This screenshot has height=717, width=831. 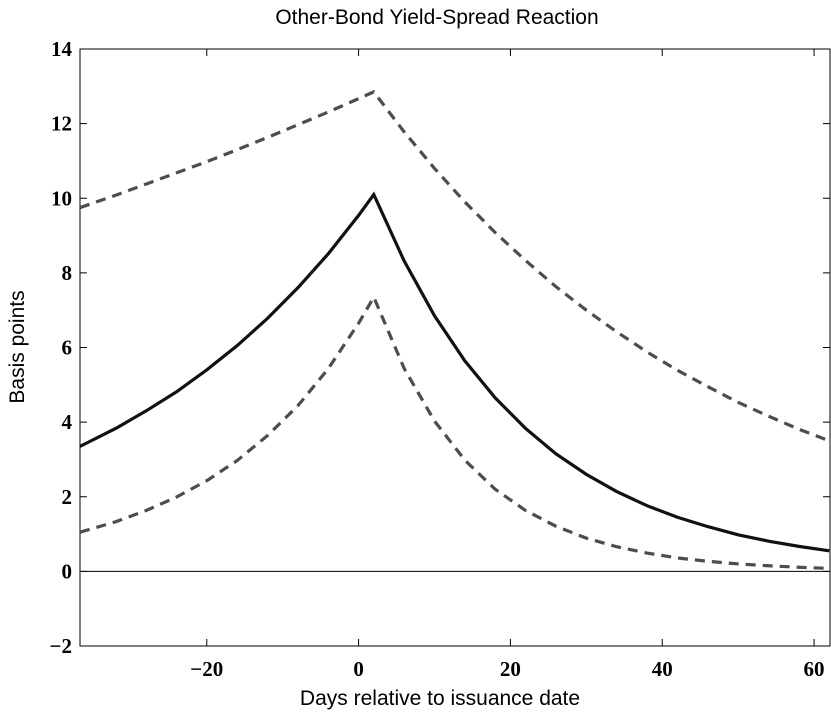 I want to click on x-tick-label: −20, so click(x=206, y=669).